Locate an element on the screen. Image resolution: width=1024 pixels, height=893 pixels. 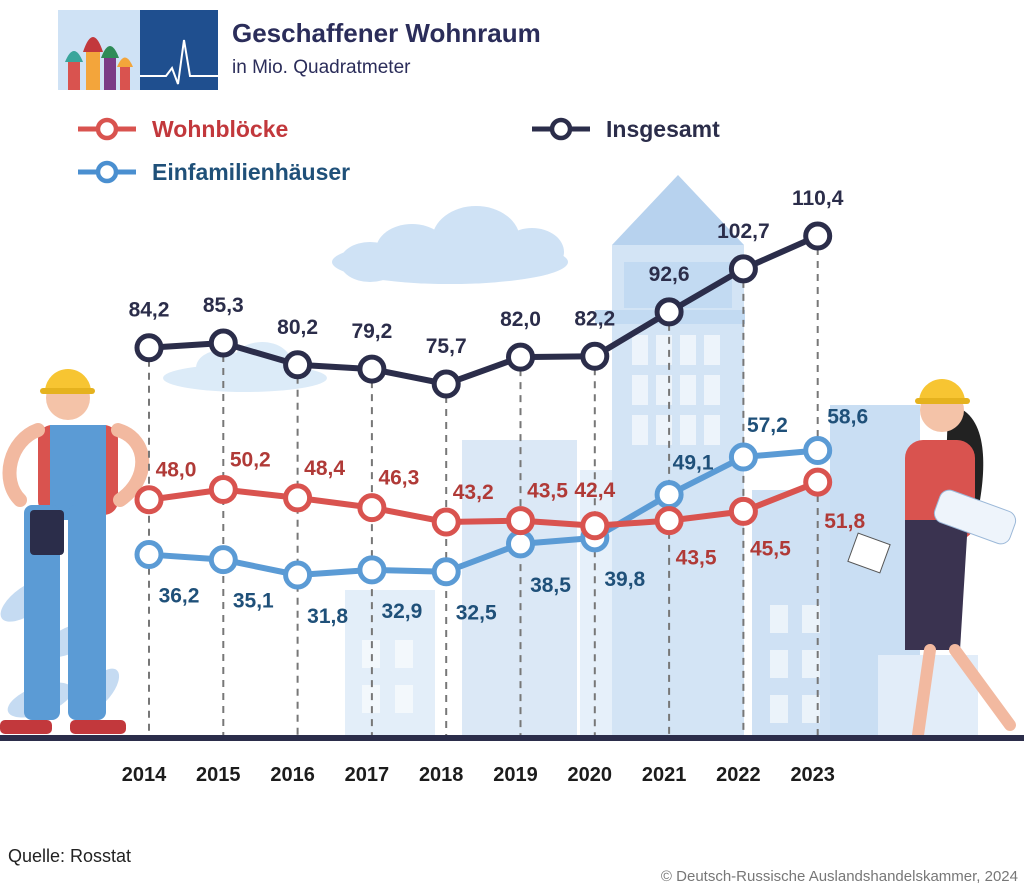
data-label: 110,4 is located at coordinates (818, 198).